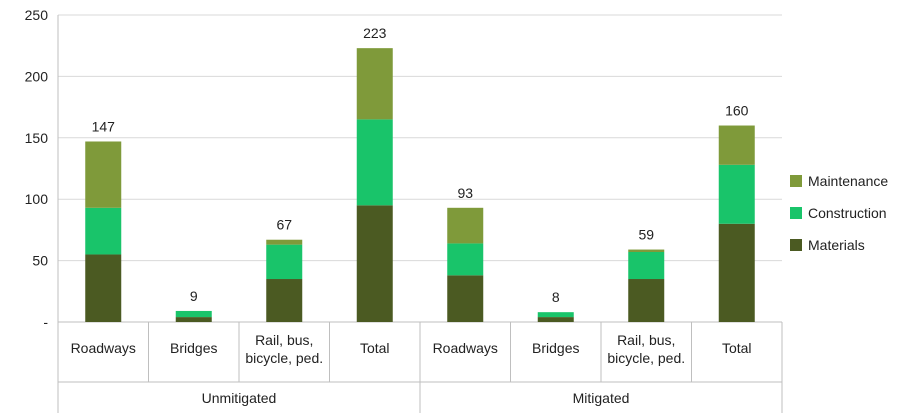 The height and width of the screenshot is (413, 919). I want to click on data-label-total: 67, so click(284, 225).